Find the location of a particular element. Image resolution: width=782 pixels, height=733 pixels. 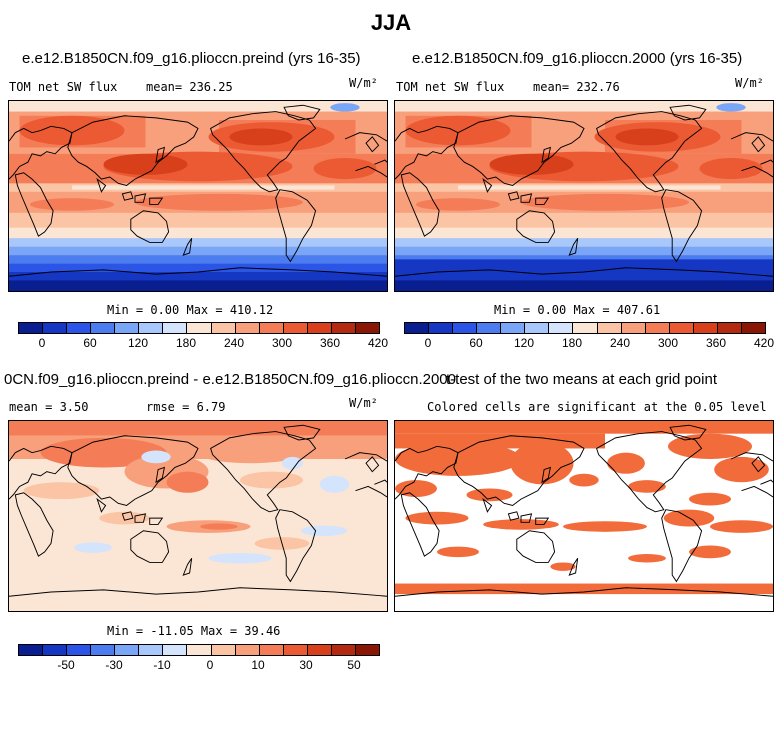

panel-3-map is located at coordinates (198, 516).